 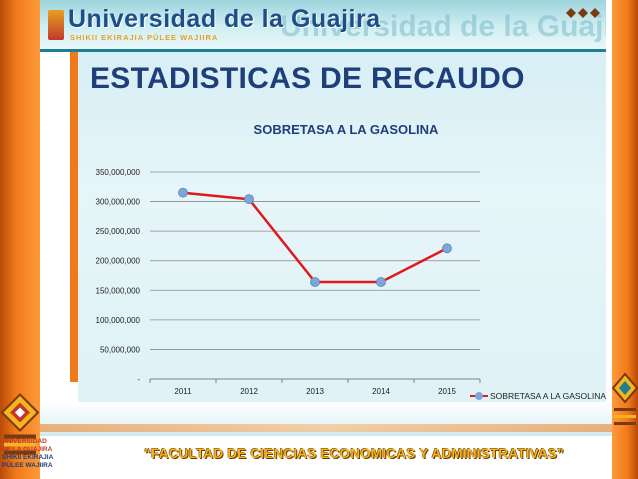 What do you see at coordinates (118, 172) in the screenshot?
I see `y-tick-label: 350,000,000` at bounding box center [118, 172].